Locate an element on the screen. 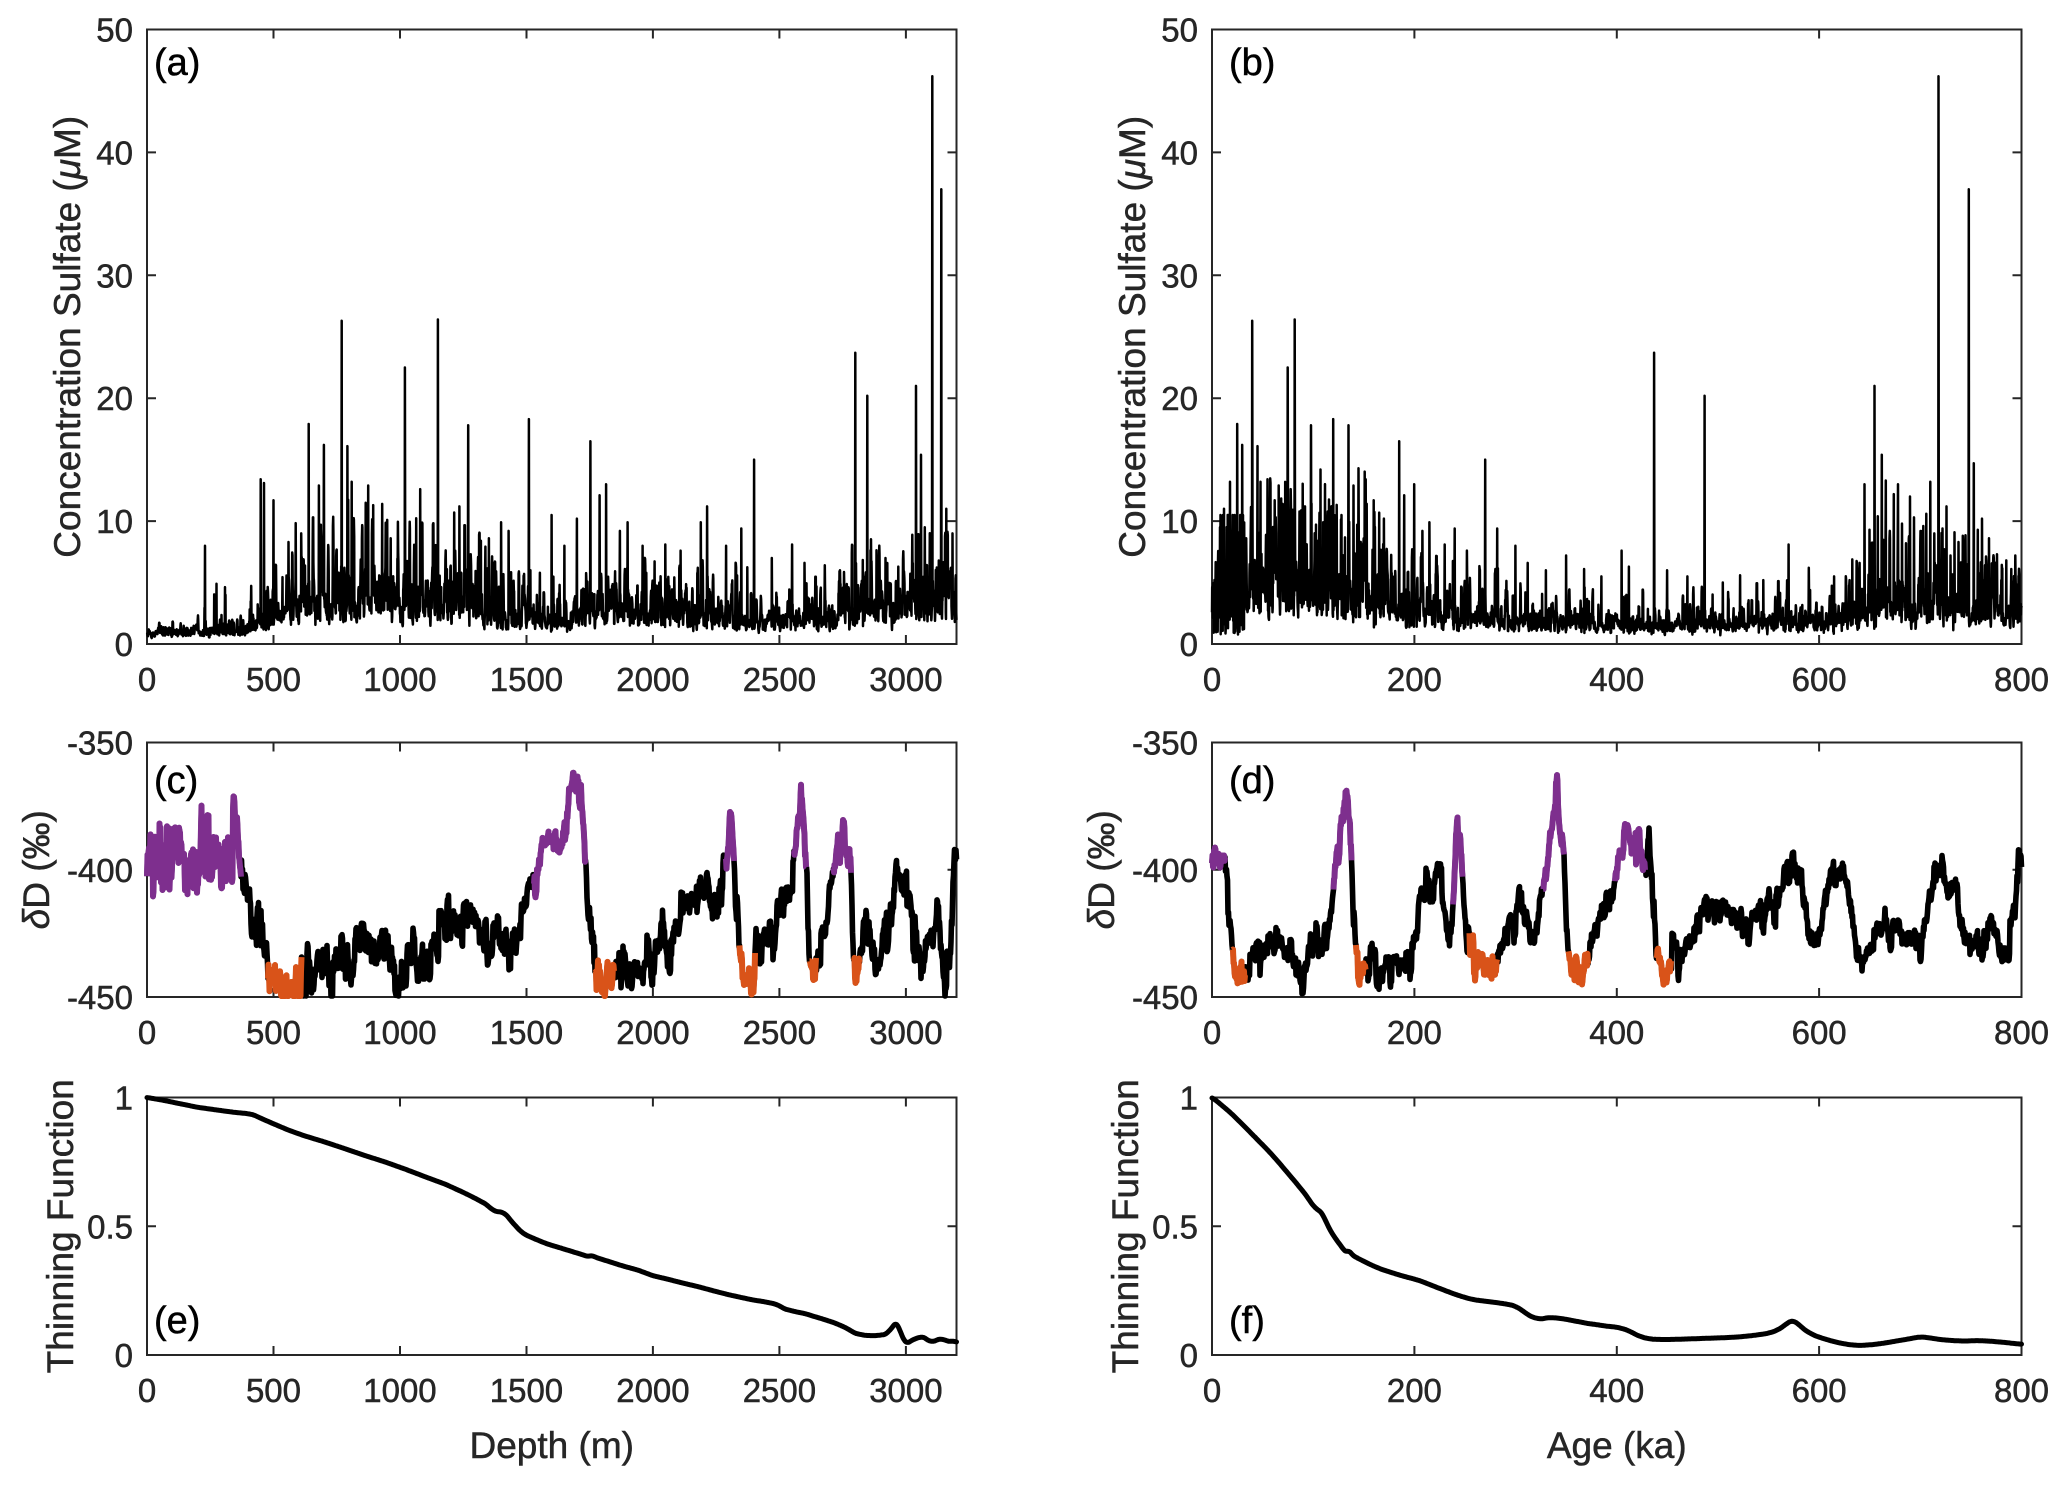 The width and height of the screenshot is (2067, 1487). svg-text: (b) is located at coordinates (1252, 63).